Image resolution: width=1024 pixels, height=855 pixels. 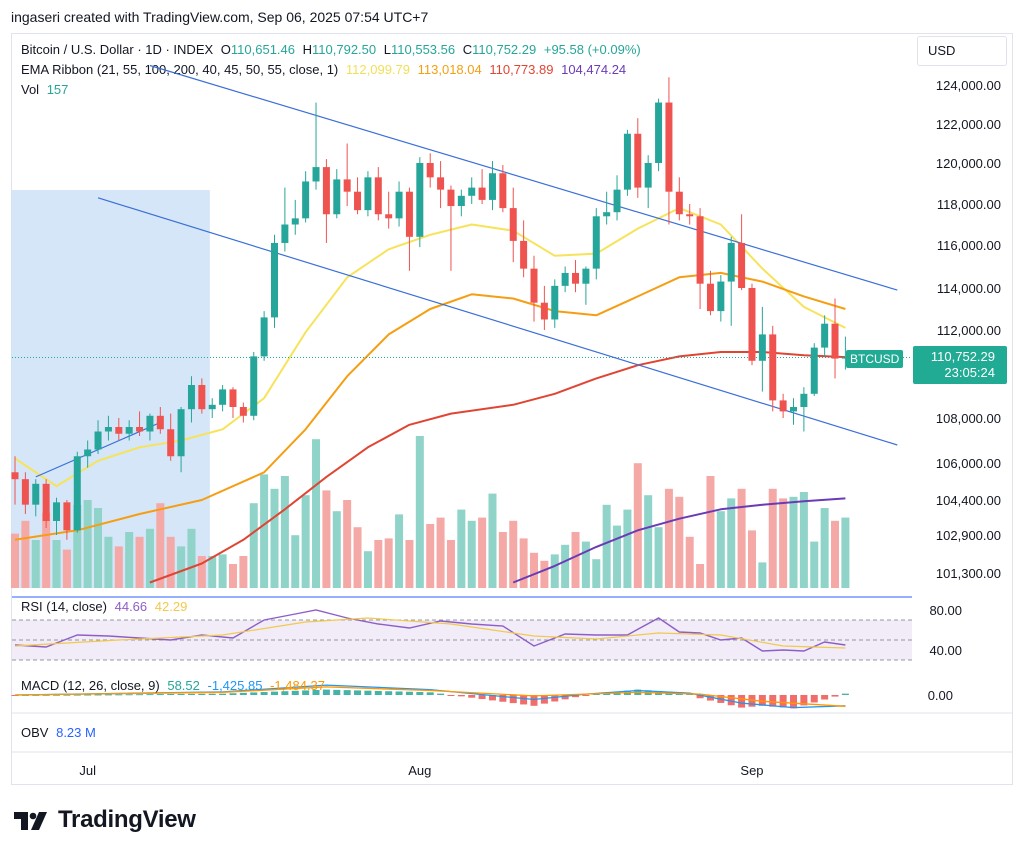 What do you see at coordinates (127, 819) in the screenshot?
I see `brand-name: TradingView` at bounding box center [127, 819].